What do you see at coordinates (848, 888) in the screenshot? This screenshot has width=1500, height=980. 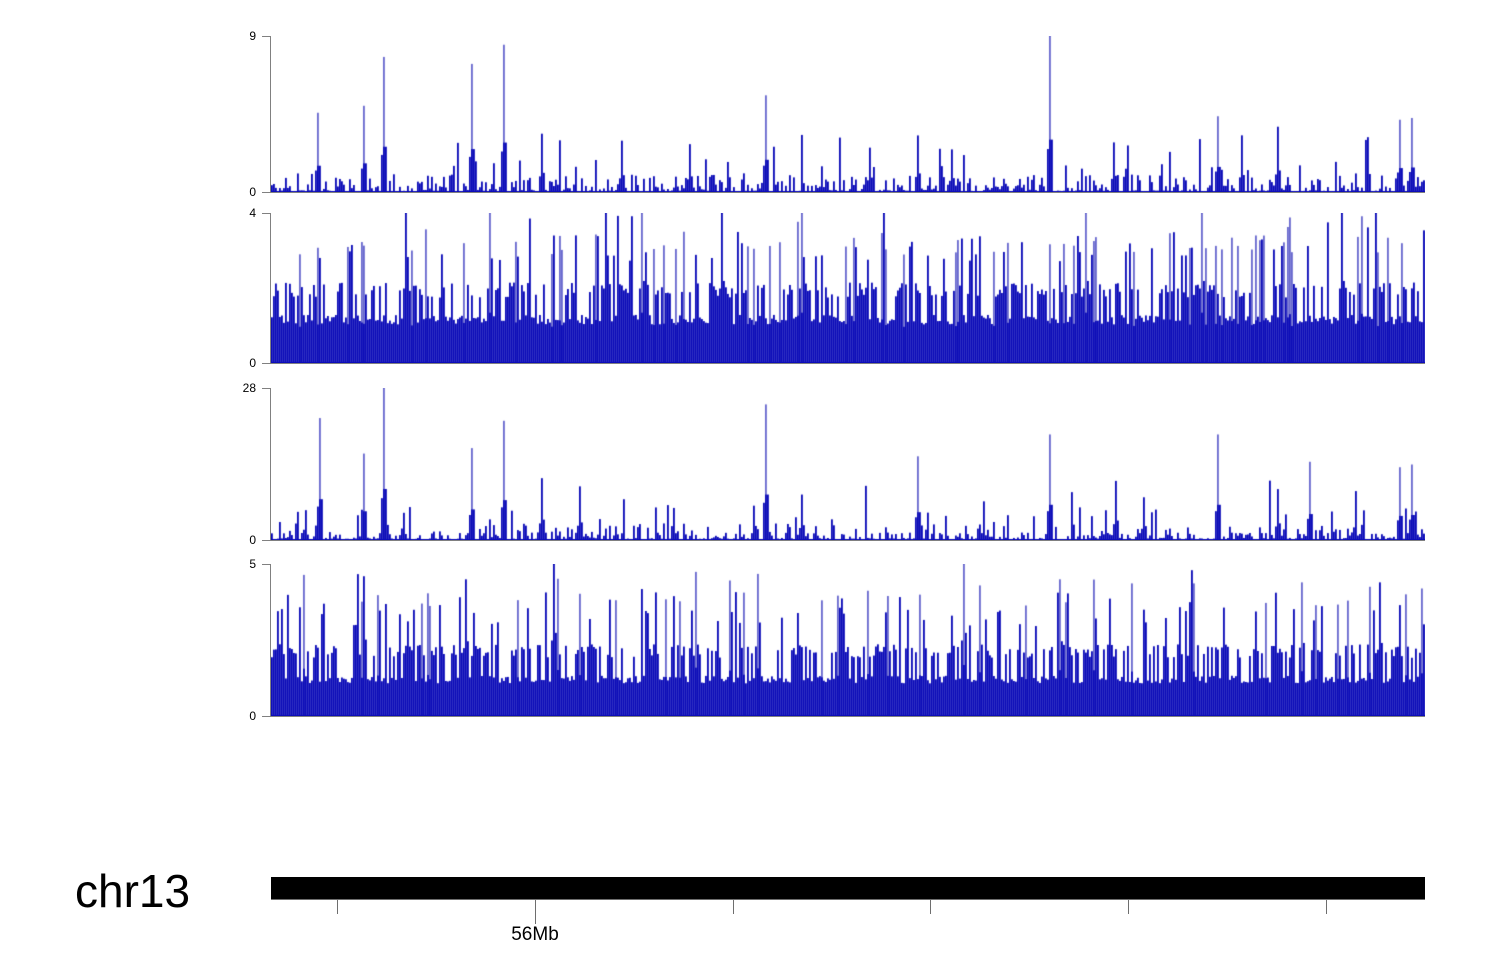 I see `chromosome-ideogram-bar` at bounding box center [848, 888].